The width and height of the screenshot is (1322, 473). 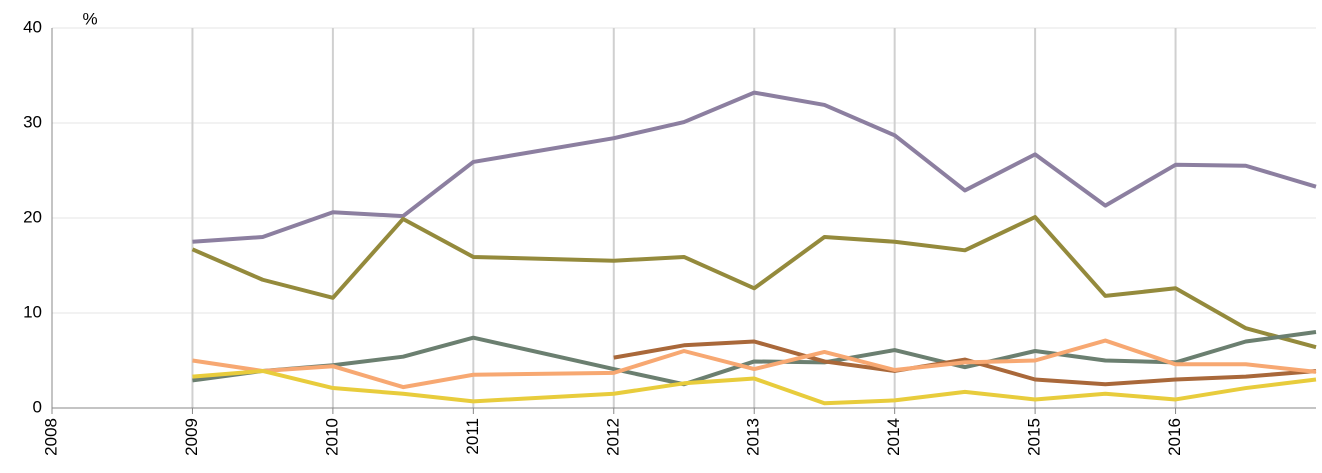 I want to click on x-tick-label: 2009, so click(x=191, y=437).